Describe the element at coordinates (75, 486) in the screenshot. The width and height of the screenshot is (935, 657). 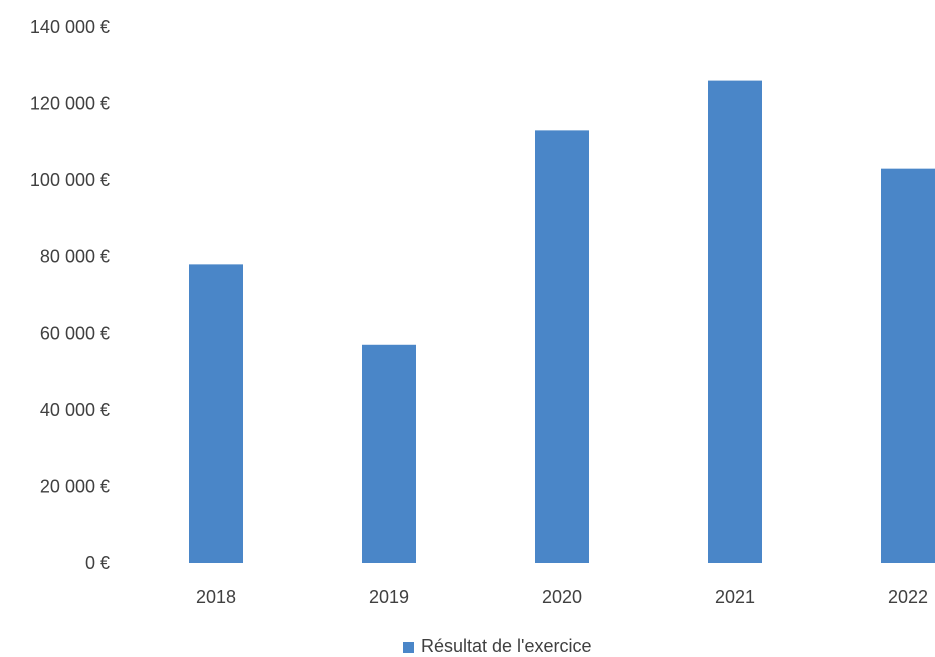
I see `y-tick-label: 20 000 €` at that location.